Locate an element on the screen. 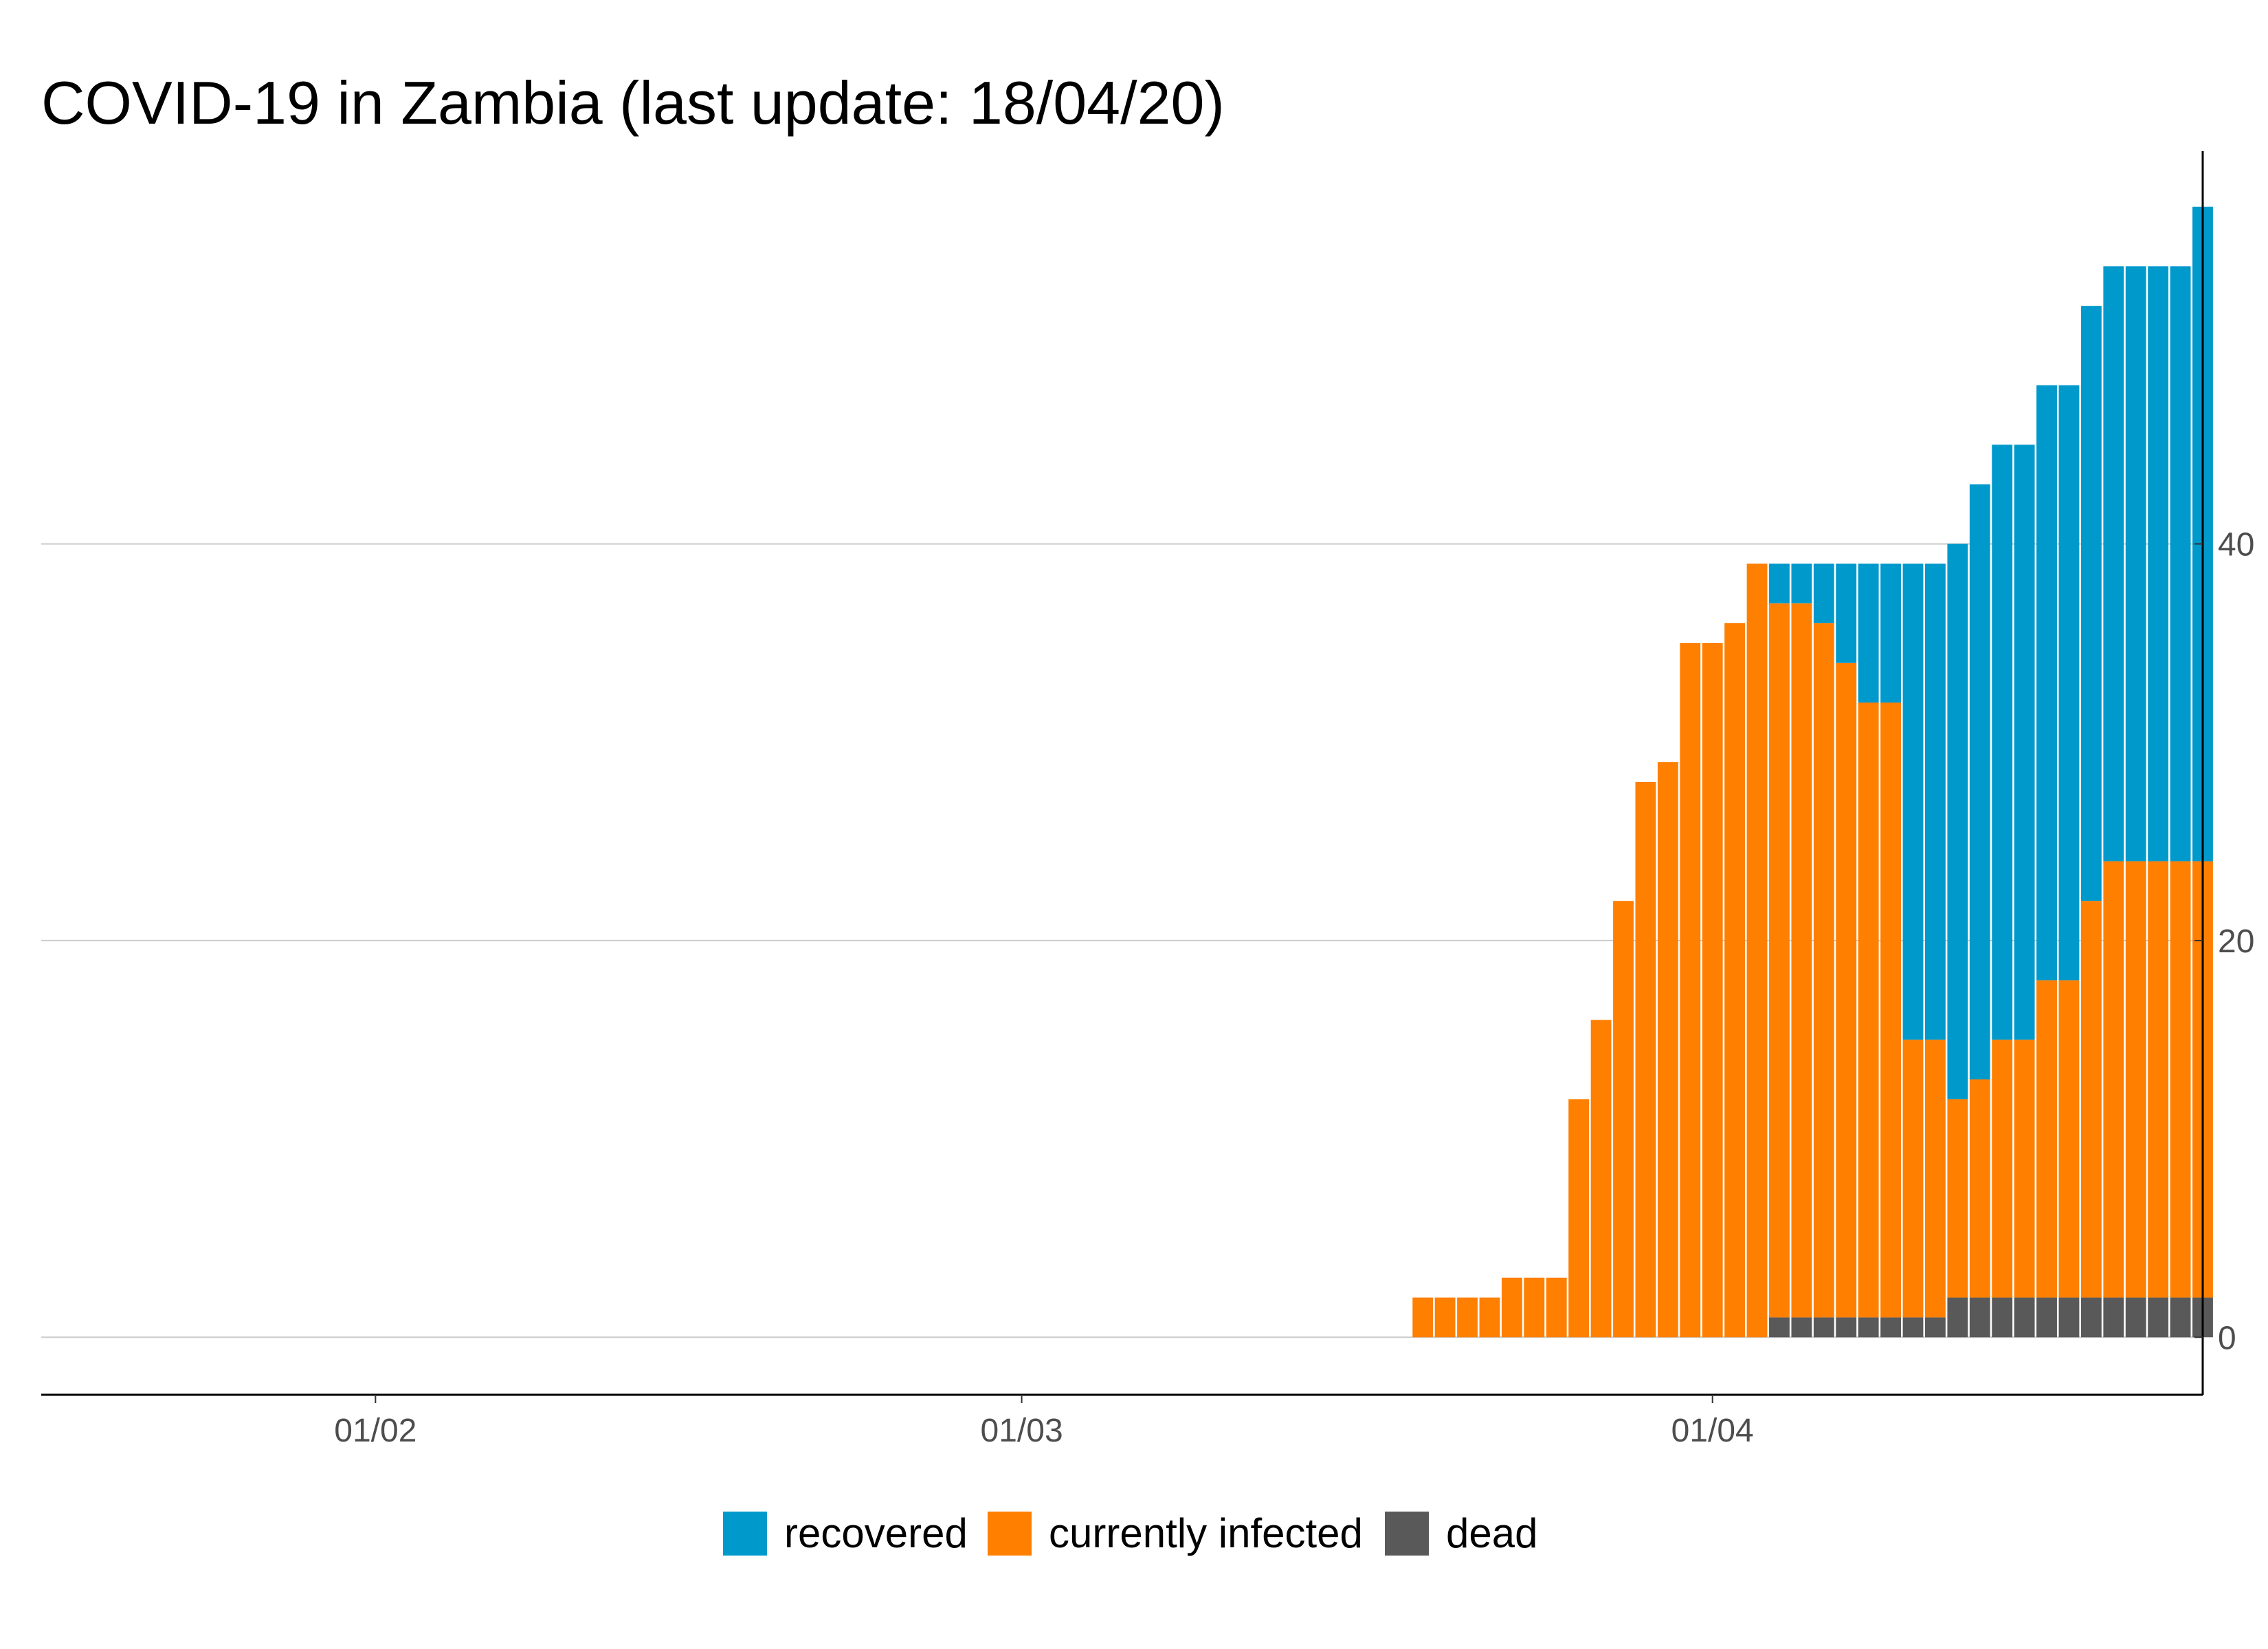  legend-label: currently infected is located at coordinates (1206, 1533).